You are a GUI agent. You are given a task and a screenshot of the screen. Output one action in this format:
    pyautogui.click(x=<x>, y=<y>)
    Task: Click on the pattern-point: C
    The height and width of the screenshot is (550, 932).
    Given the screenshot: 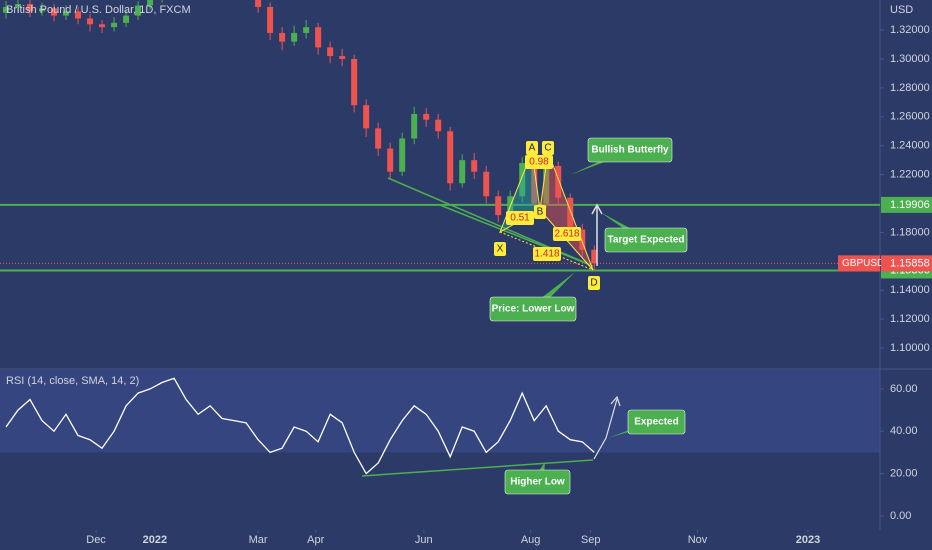 What is the action you would take?
    pyautogui.click(x=547, y=148)
    